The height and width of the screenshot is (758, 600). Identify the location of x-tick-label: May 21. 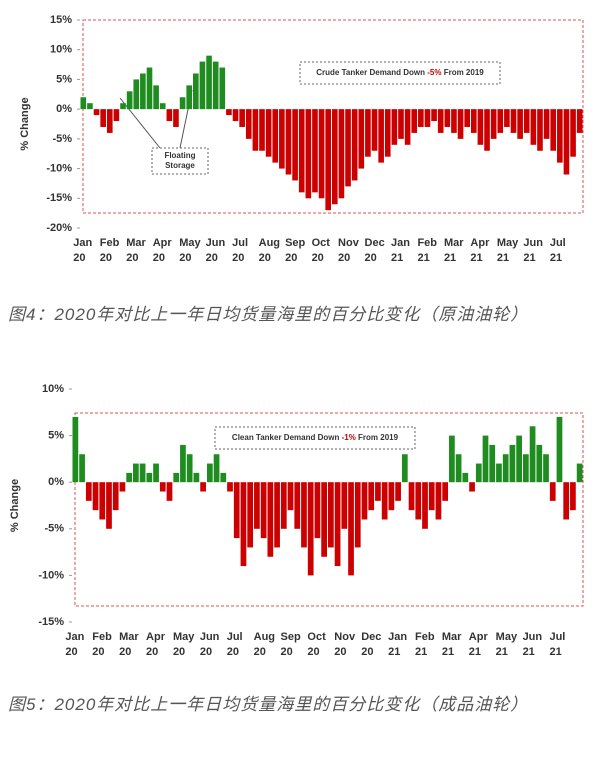
(508, 250).